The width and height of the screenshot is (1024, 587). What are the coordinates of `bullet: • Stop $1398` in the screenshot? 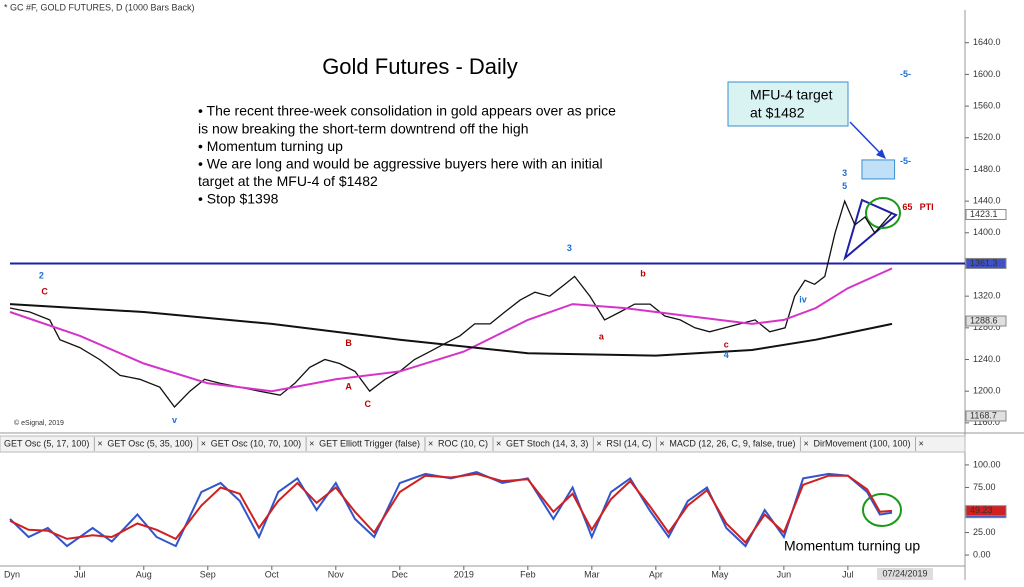 It's located at (238, 199).